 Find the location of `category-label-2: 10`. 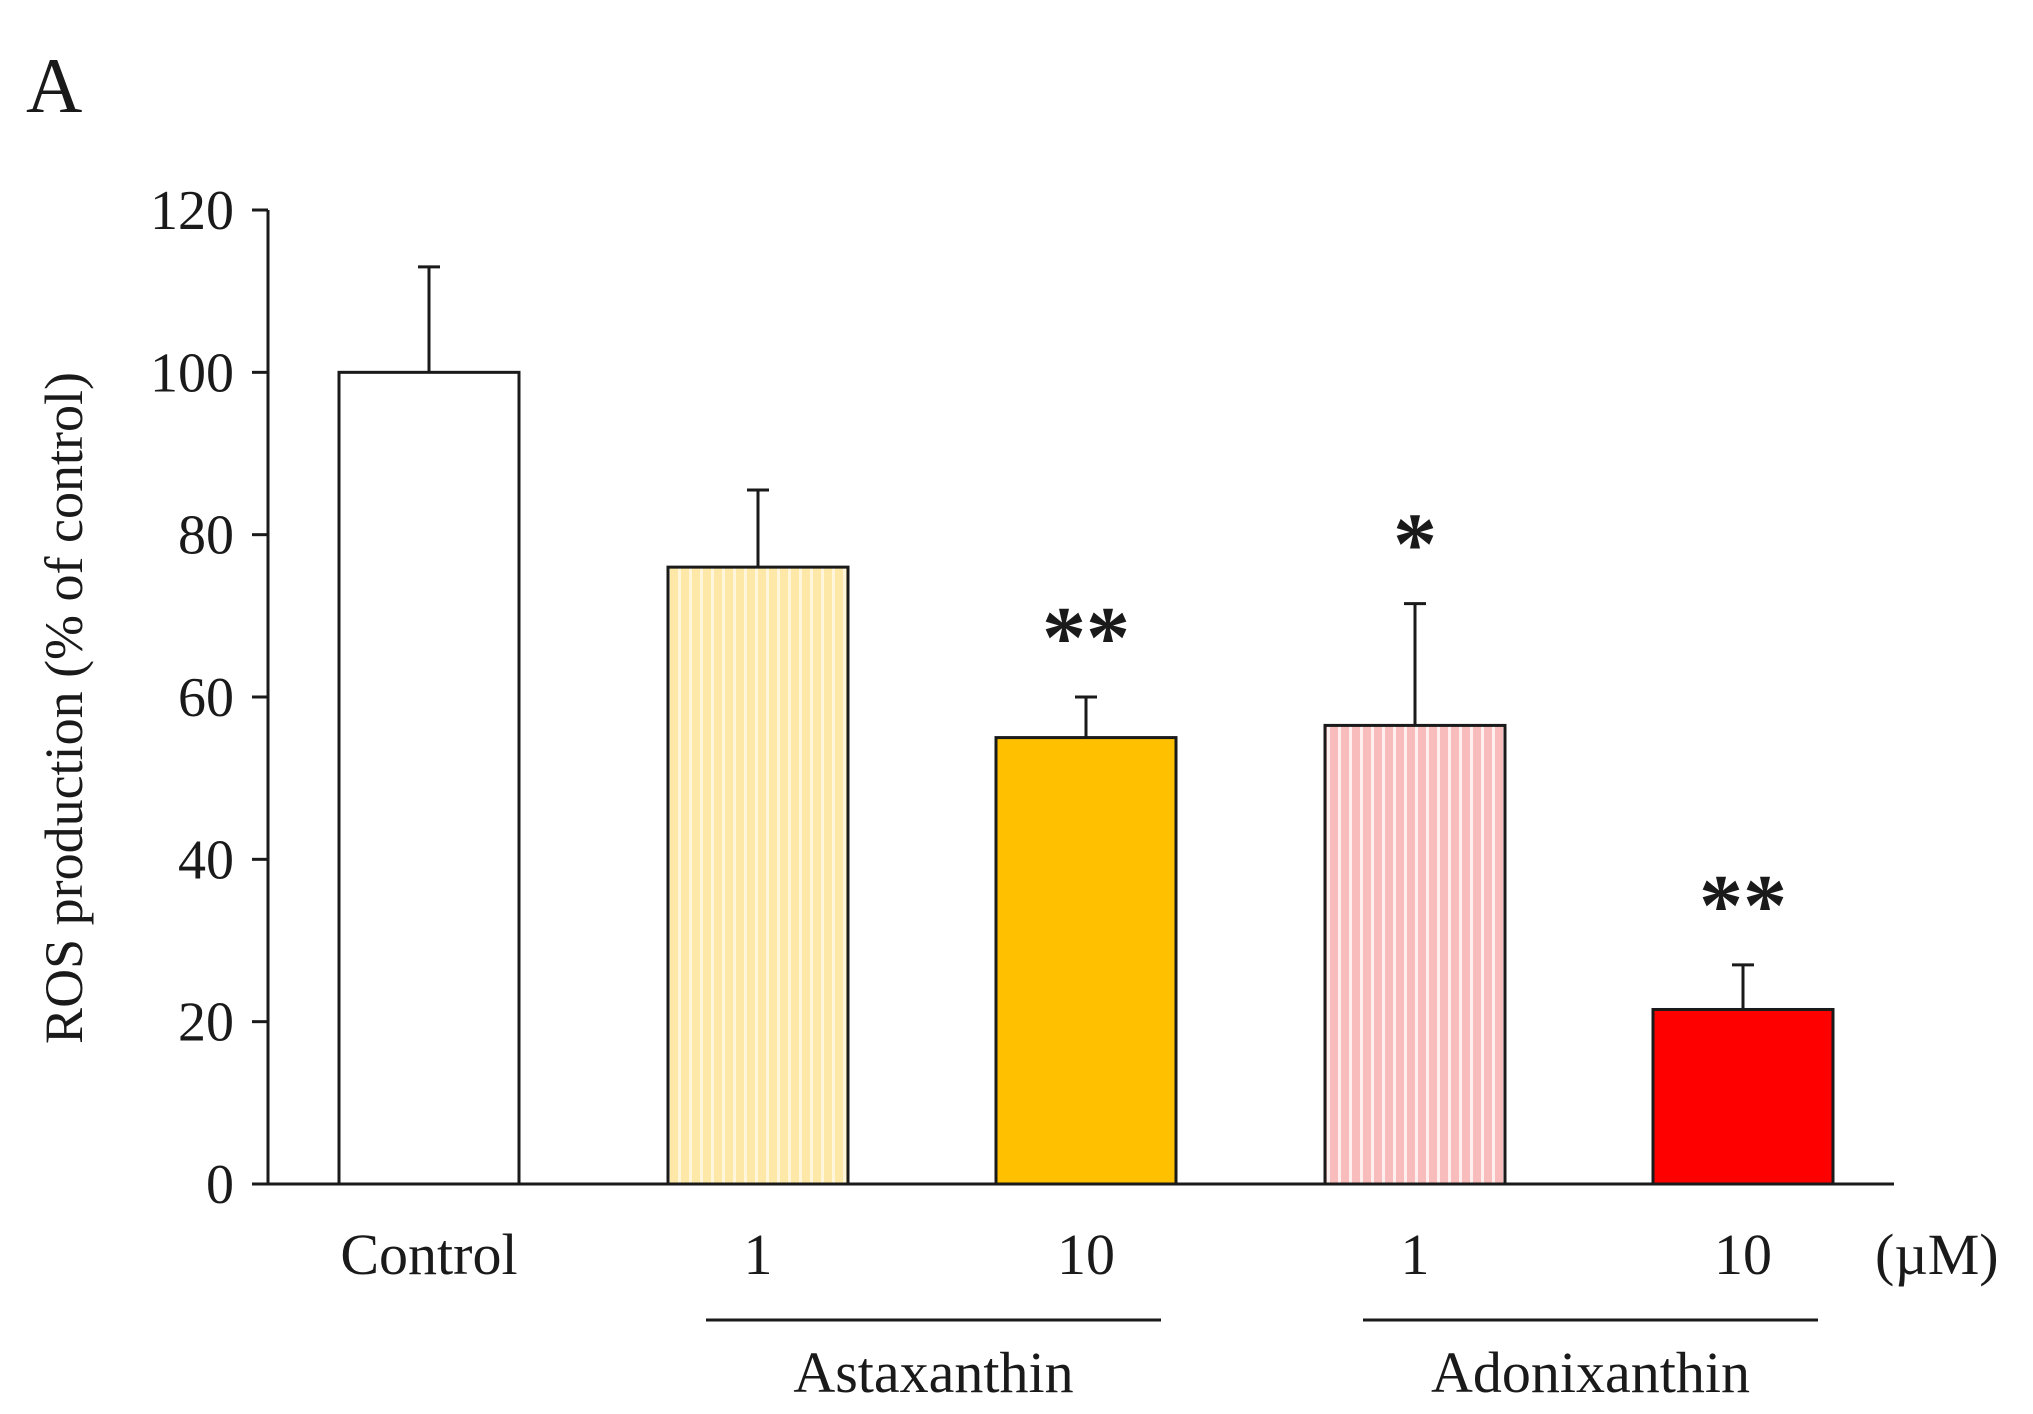

category-label-2: 10 is located at coordinates (1086, 1254).